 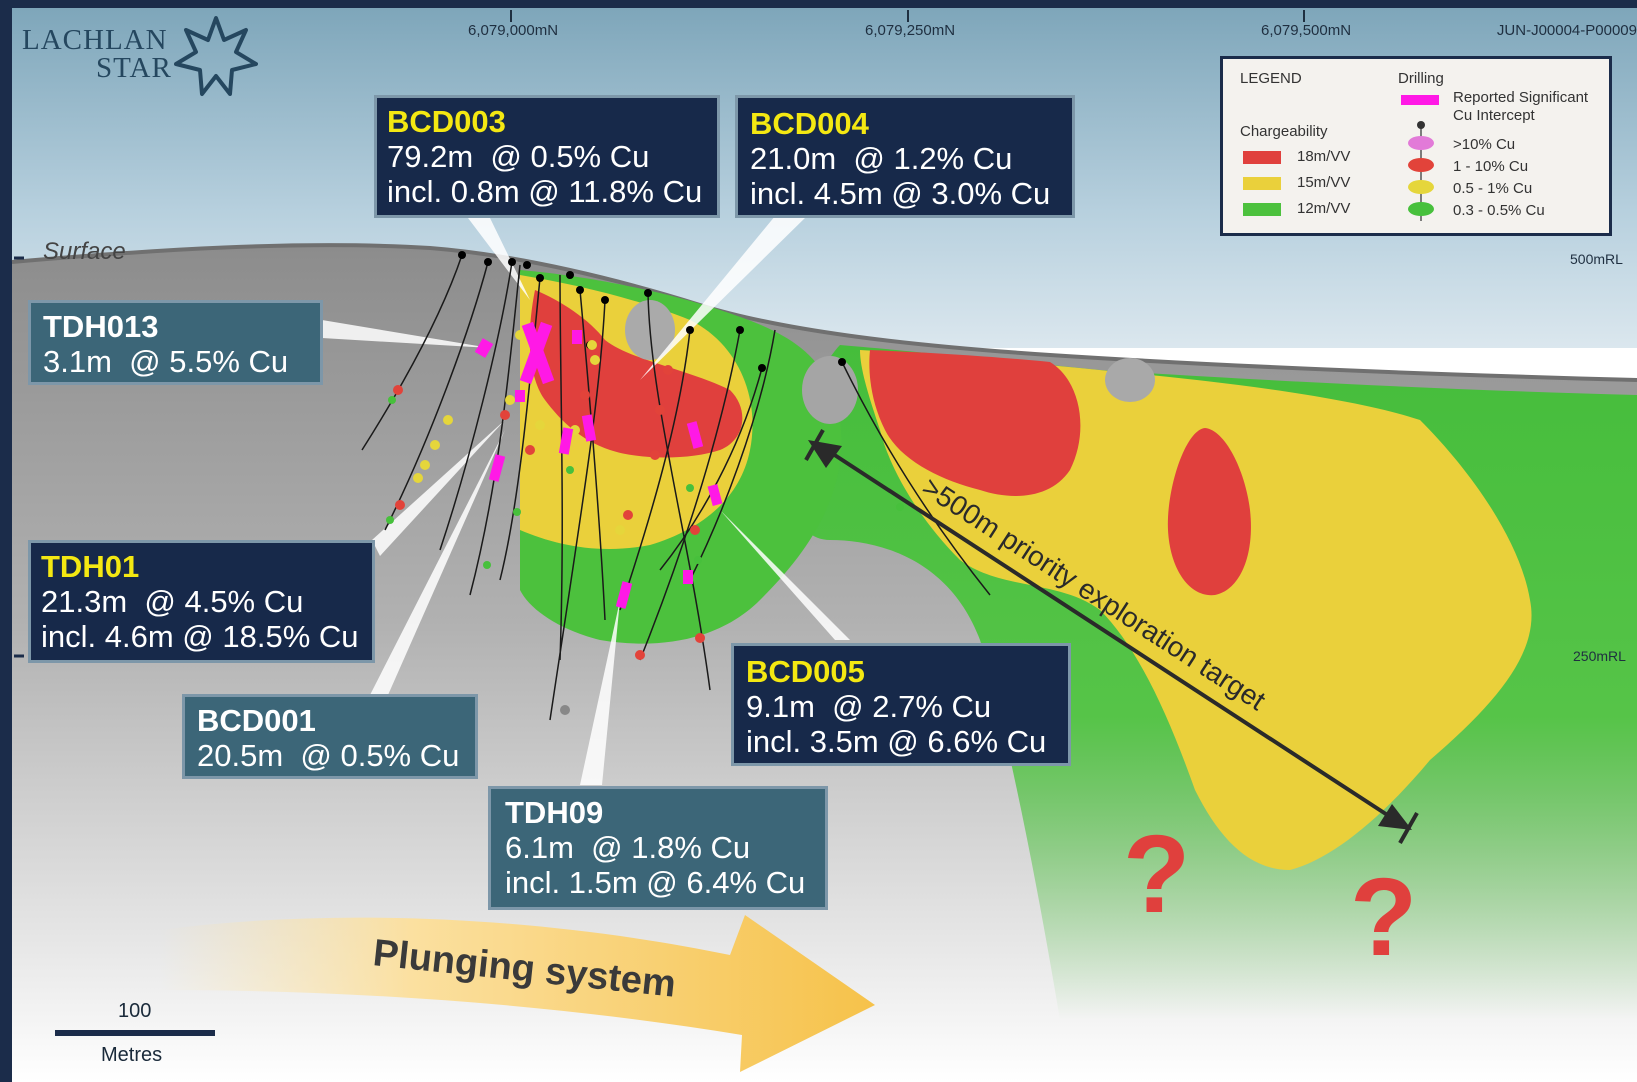 I want to click on chargeability-18-lobe, so click(x=1209, y=512).